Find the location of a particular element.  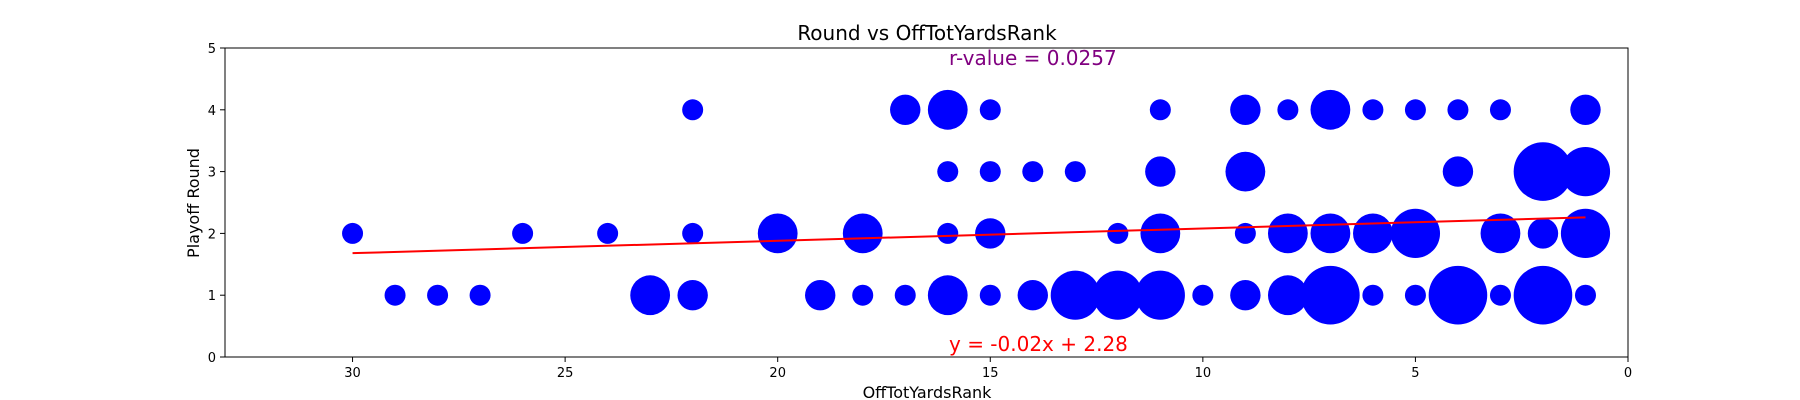

y-axis-label: Playoff Round is located at coordinates (193, 203).